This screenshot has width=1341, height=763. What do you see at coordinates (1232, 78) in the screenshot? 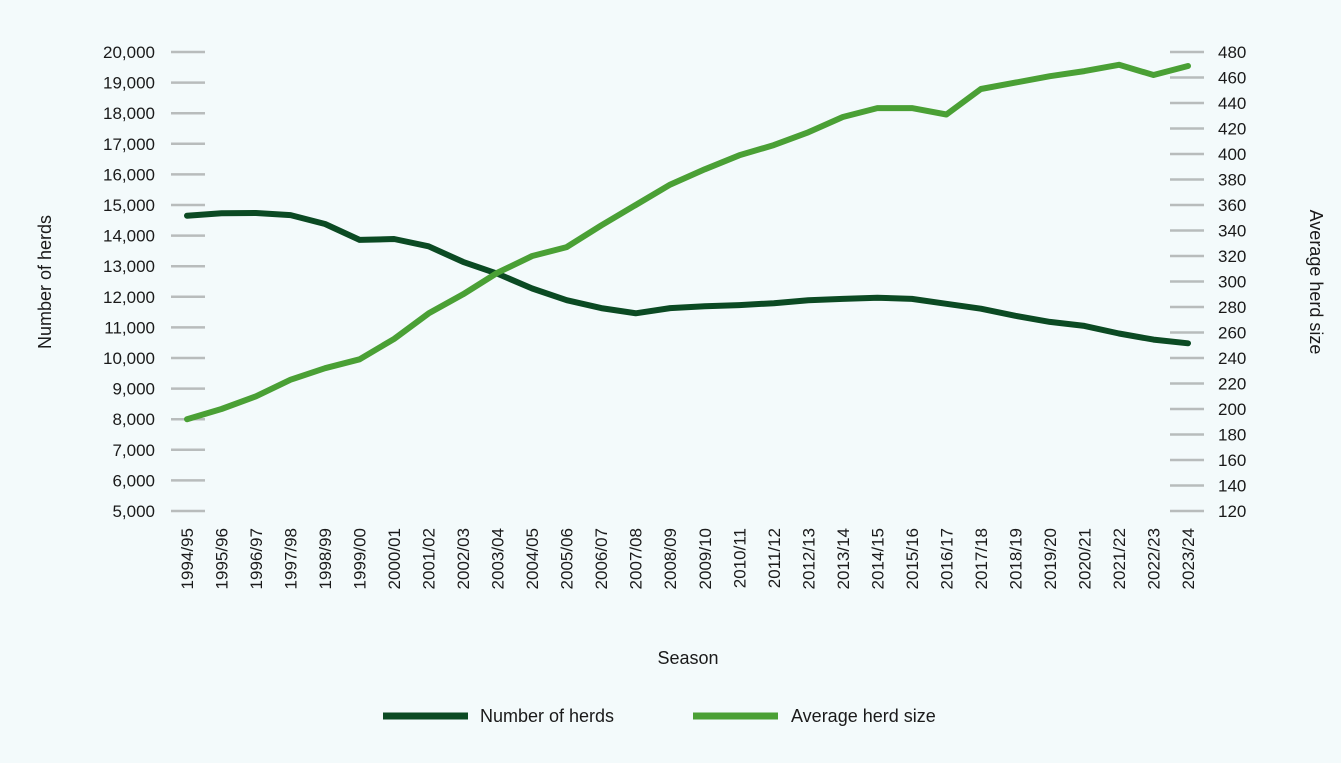
I see `right-axis-tick-label: 460` at bounding box center [1232, 78].